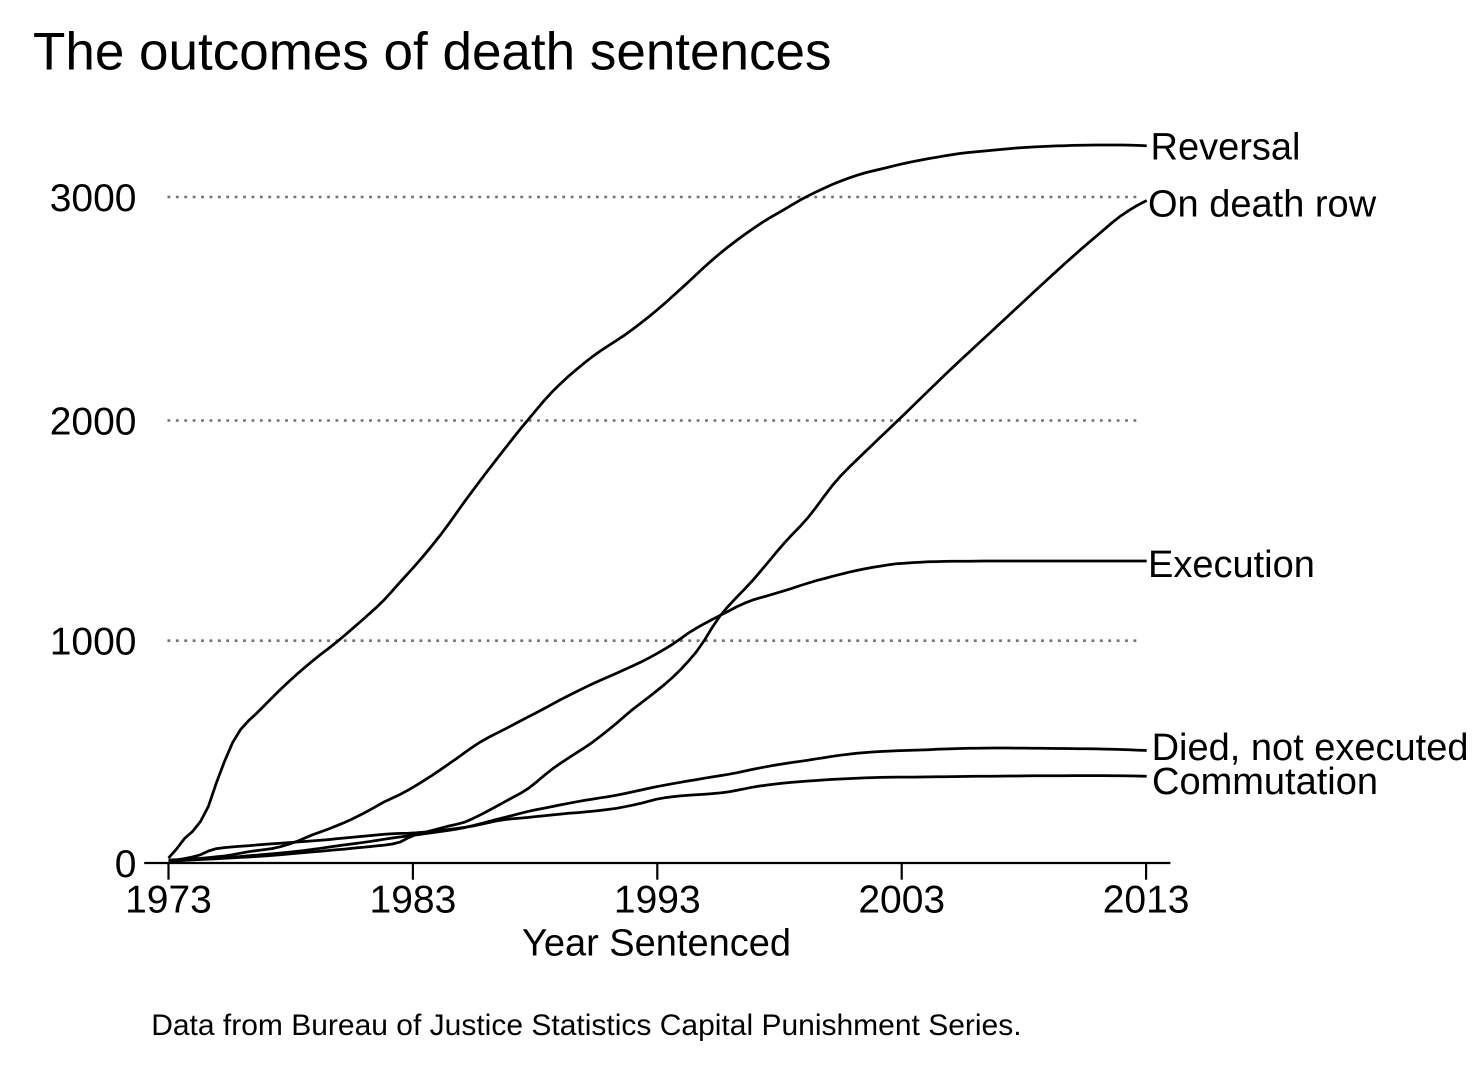  Describe the element at coordinates (1310, 748) in the screenshot. I see `svg-text: Died, not executed` at that location.